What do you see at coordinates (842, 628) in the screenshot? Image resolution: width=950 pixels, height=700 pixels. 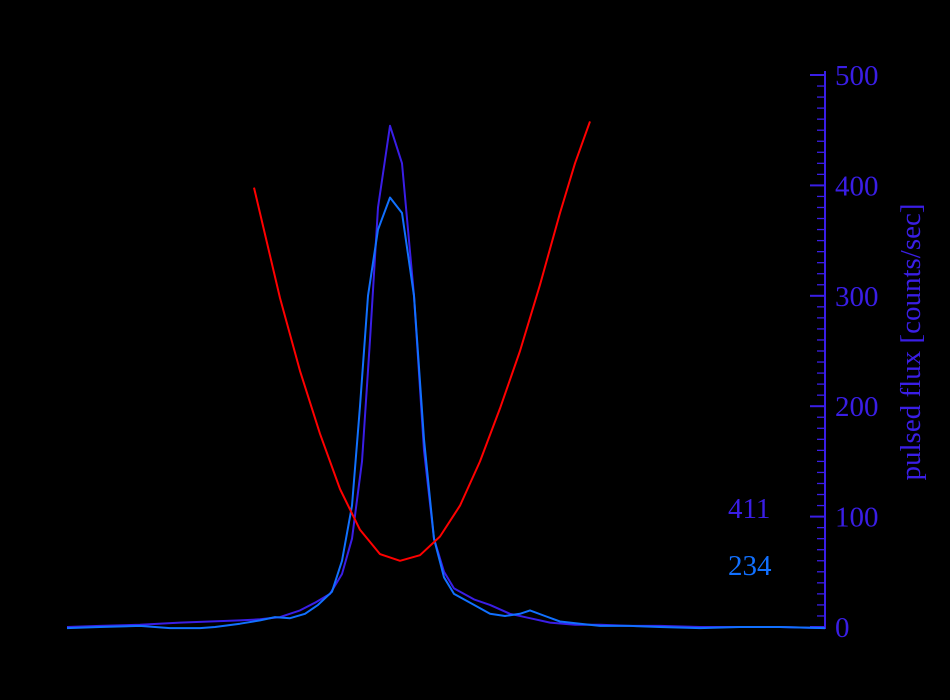 I see `y-tick-label-0: 0` at bounding box center [842, 628].